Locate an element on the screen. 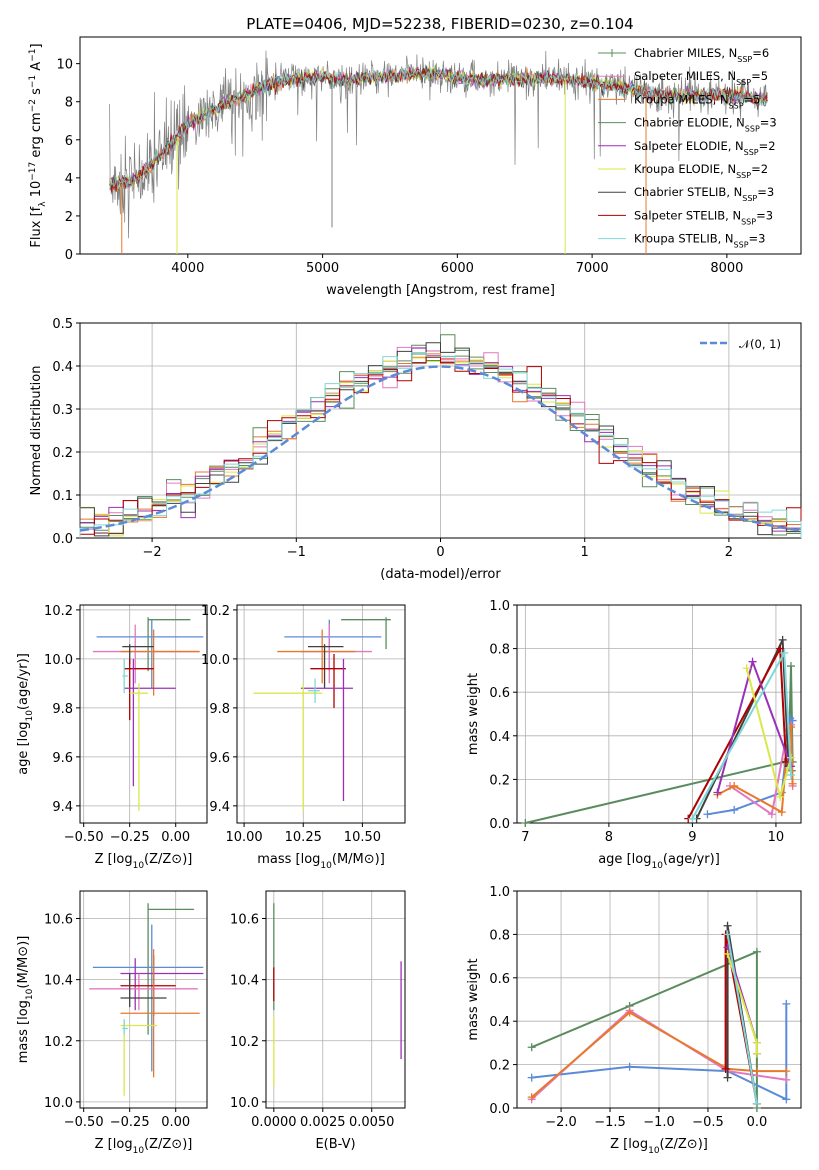 The image size is (819, 1170). legend-label-suffix: =6 is located at coordinates (760, 53).